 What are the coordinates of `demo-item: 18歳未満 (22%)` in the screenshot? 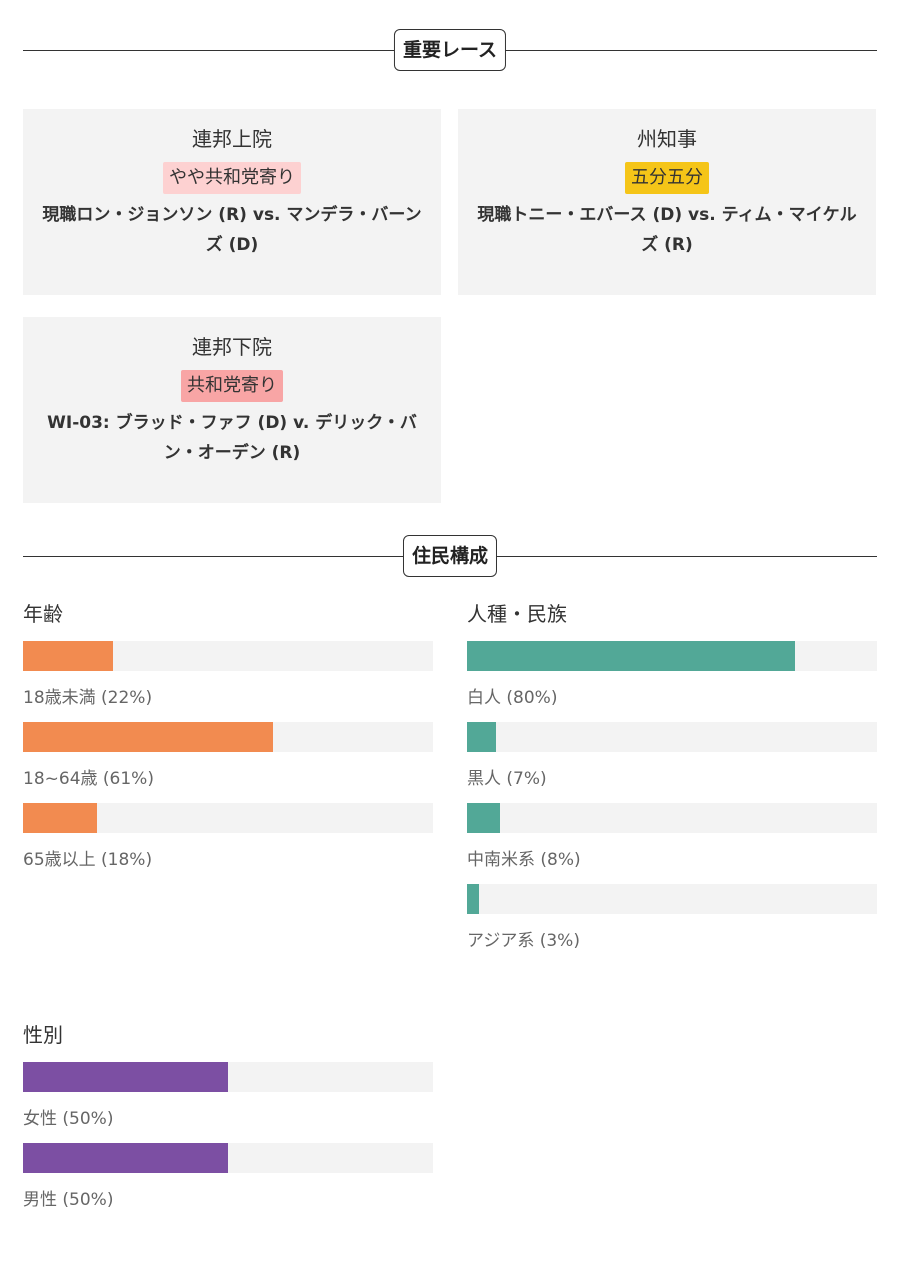 It's located at (228, 675).